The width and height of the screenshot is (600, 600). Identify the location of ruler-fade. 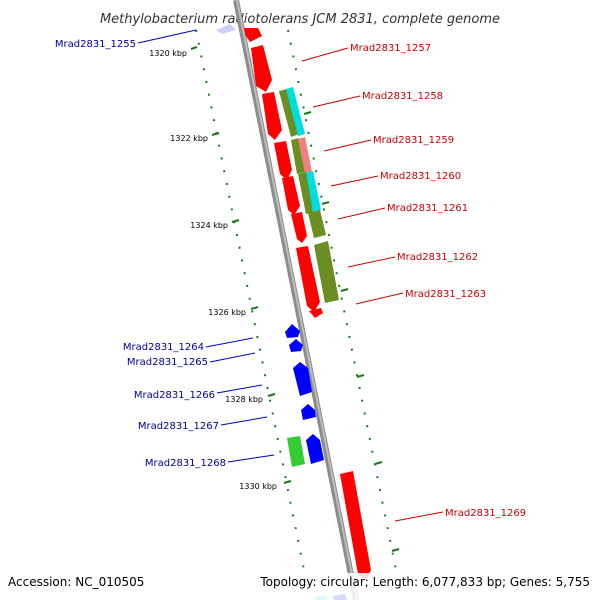
(275, 571).